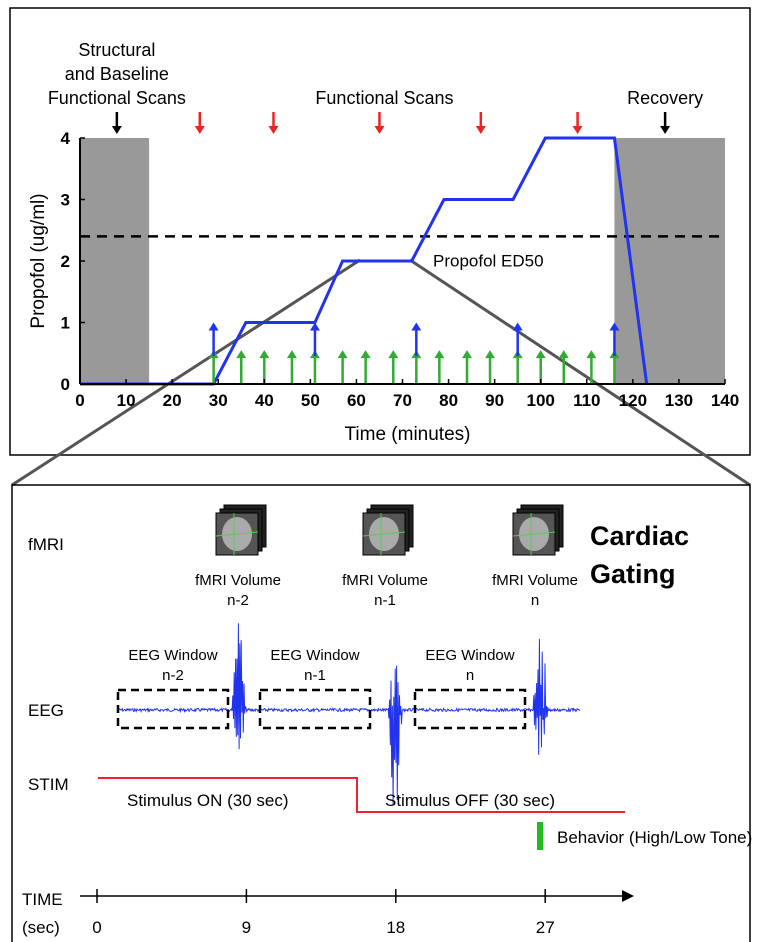 This screenshot has height=942, width=759. What do you see at coordinates (470, 800) in the screenshot?
I see `label: Stimulus OFF (30 sec)` at bounding box center [470, 800].